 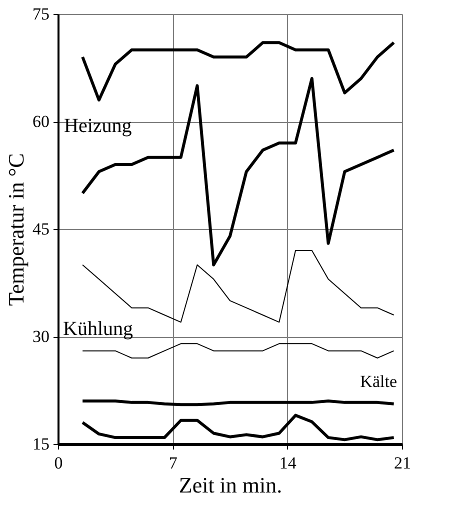 I want to click on y-tick-label: 75, so click(x=41, y=14).